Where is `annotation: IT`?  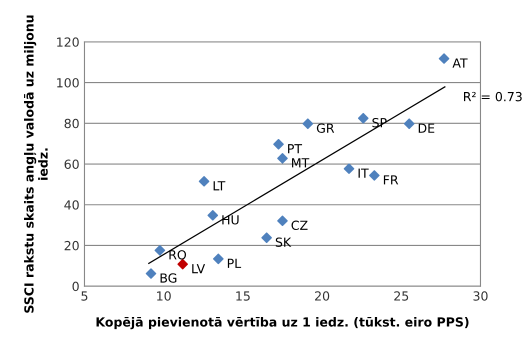 annotation: IT is located at coordinates (363, 173).